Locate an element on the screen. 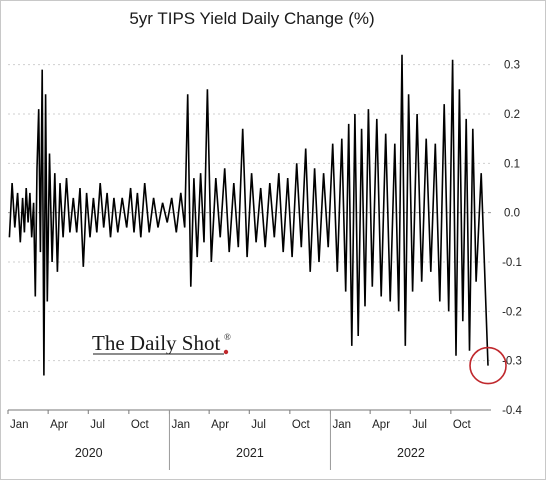 This screenshot has width=546, height=480. logo-registered-mark: ® is located at coordinates (227, 337).